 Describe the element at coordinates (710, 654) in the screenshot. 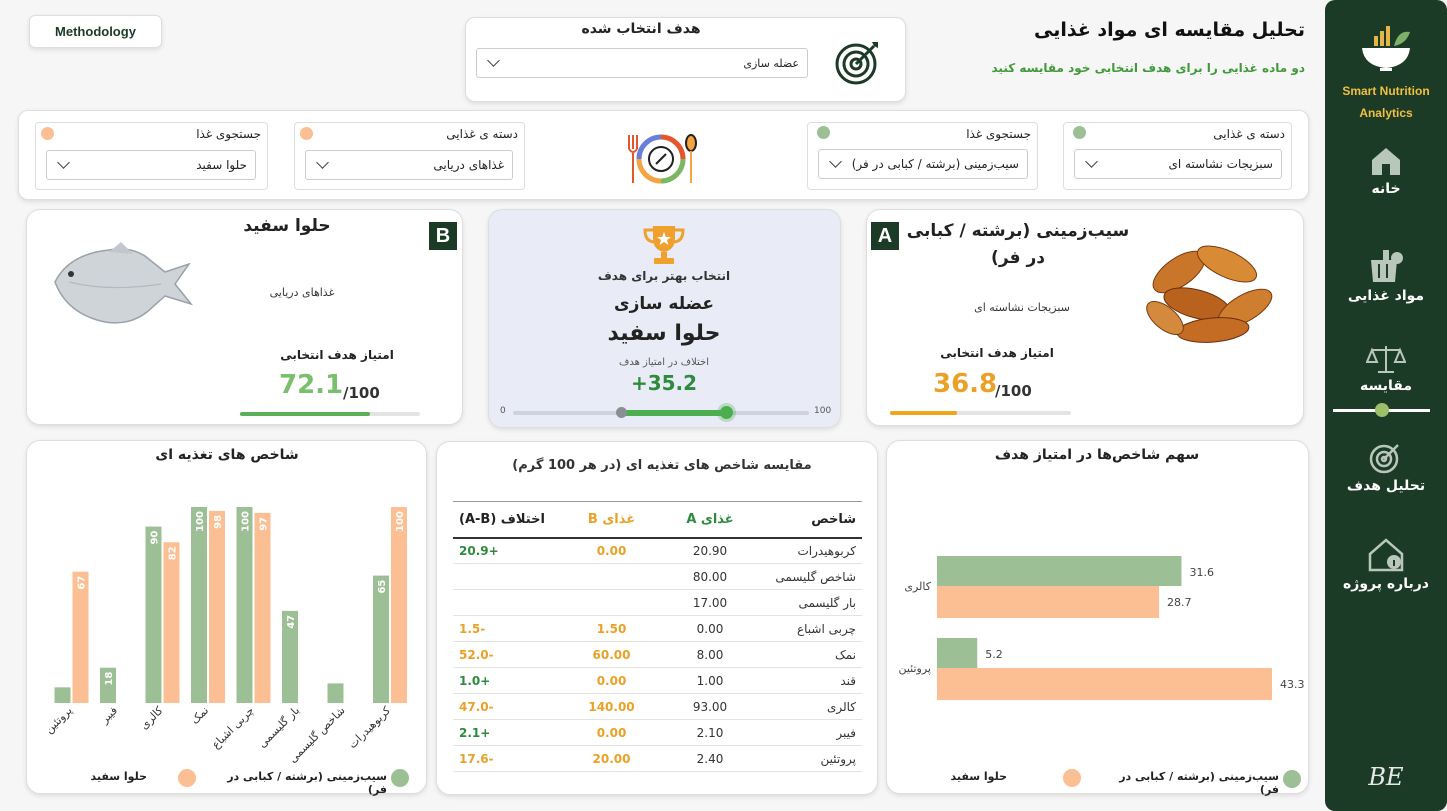

I see `food-a-cell: 8.00` at that location.